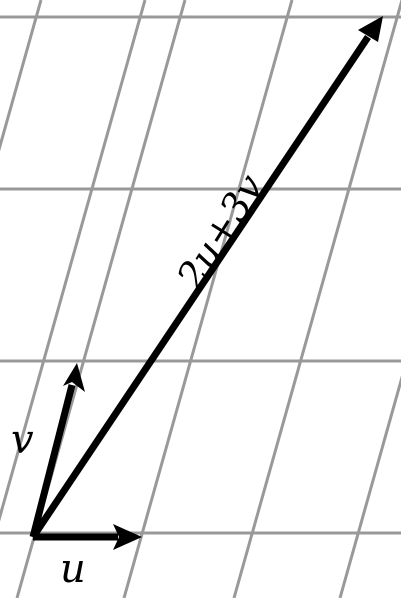 Image resolution: width=401 pixels, height=598 pixels. Describe the element at coordinates (73, 569) in the screenshot. I see `label-u: u` at that location.